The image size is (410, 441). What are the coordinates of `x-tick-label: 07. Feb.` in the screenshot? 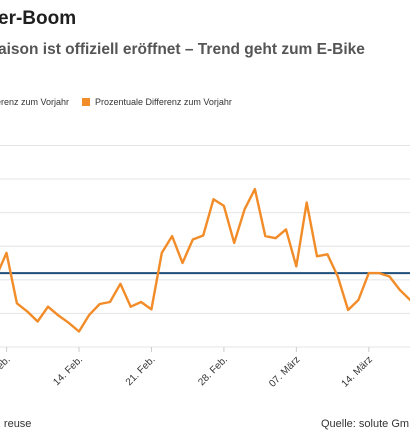 It's located at (6, 371).